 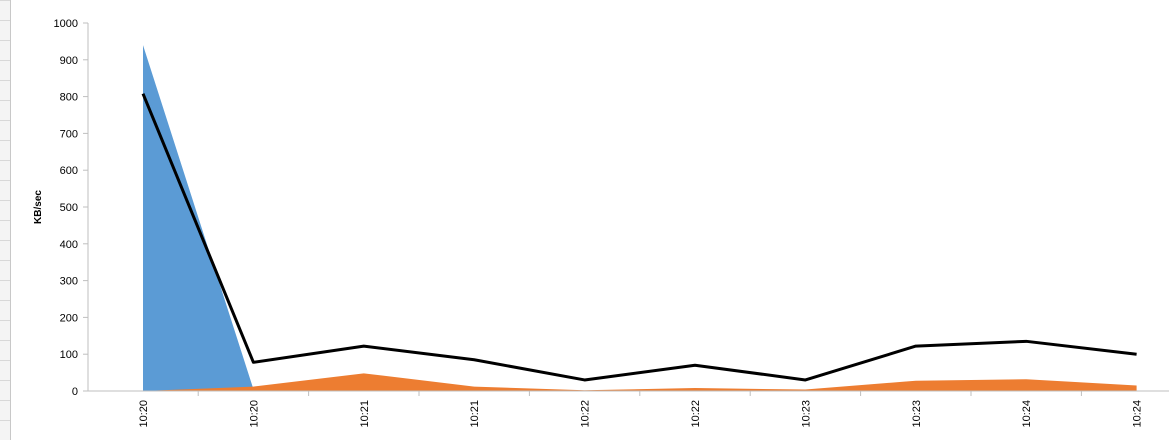 I want to click on y-axis-title: KB/sec, so click(x=38, y=207).